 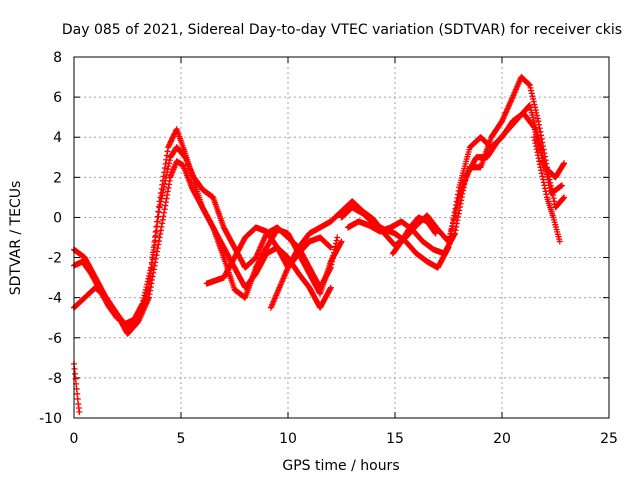 What do you see at coordinates (395, 439) in the screenshot?
I see `x-tick-label: 15` at bounding box center [395, 439].